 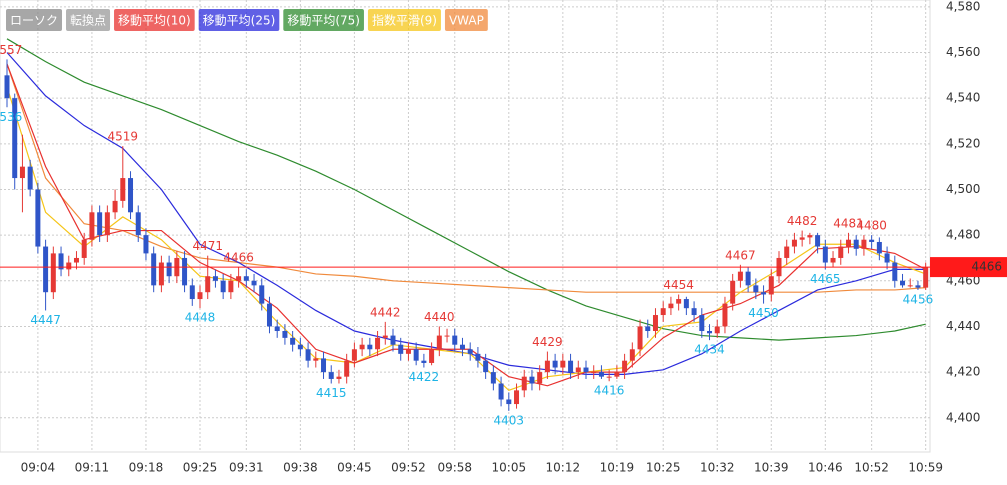 What do you see at coordinates (466, 20) in the screenshot?
I see `legend-item: VWAP` at bounding box center [466, 20].